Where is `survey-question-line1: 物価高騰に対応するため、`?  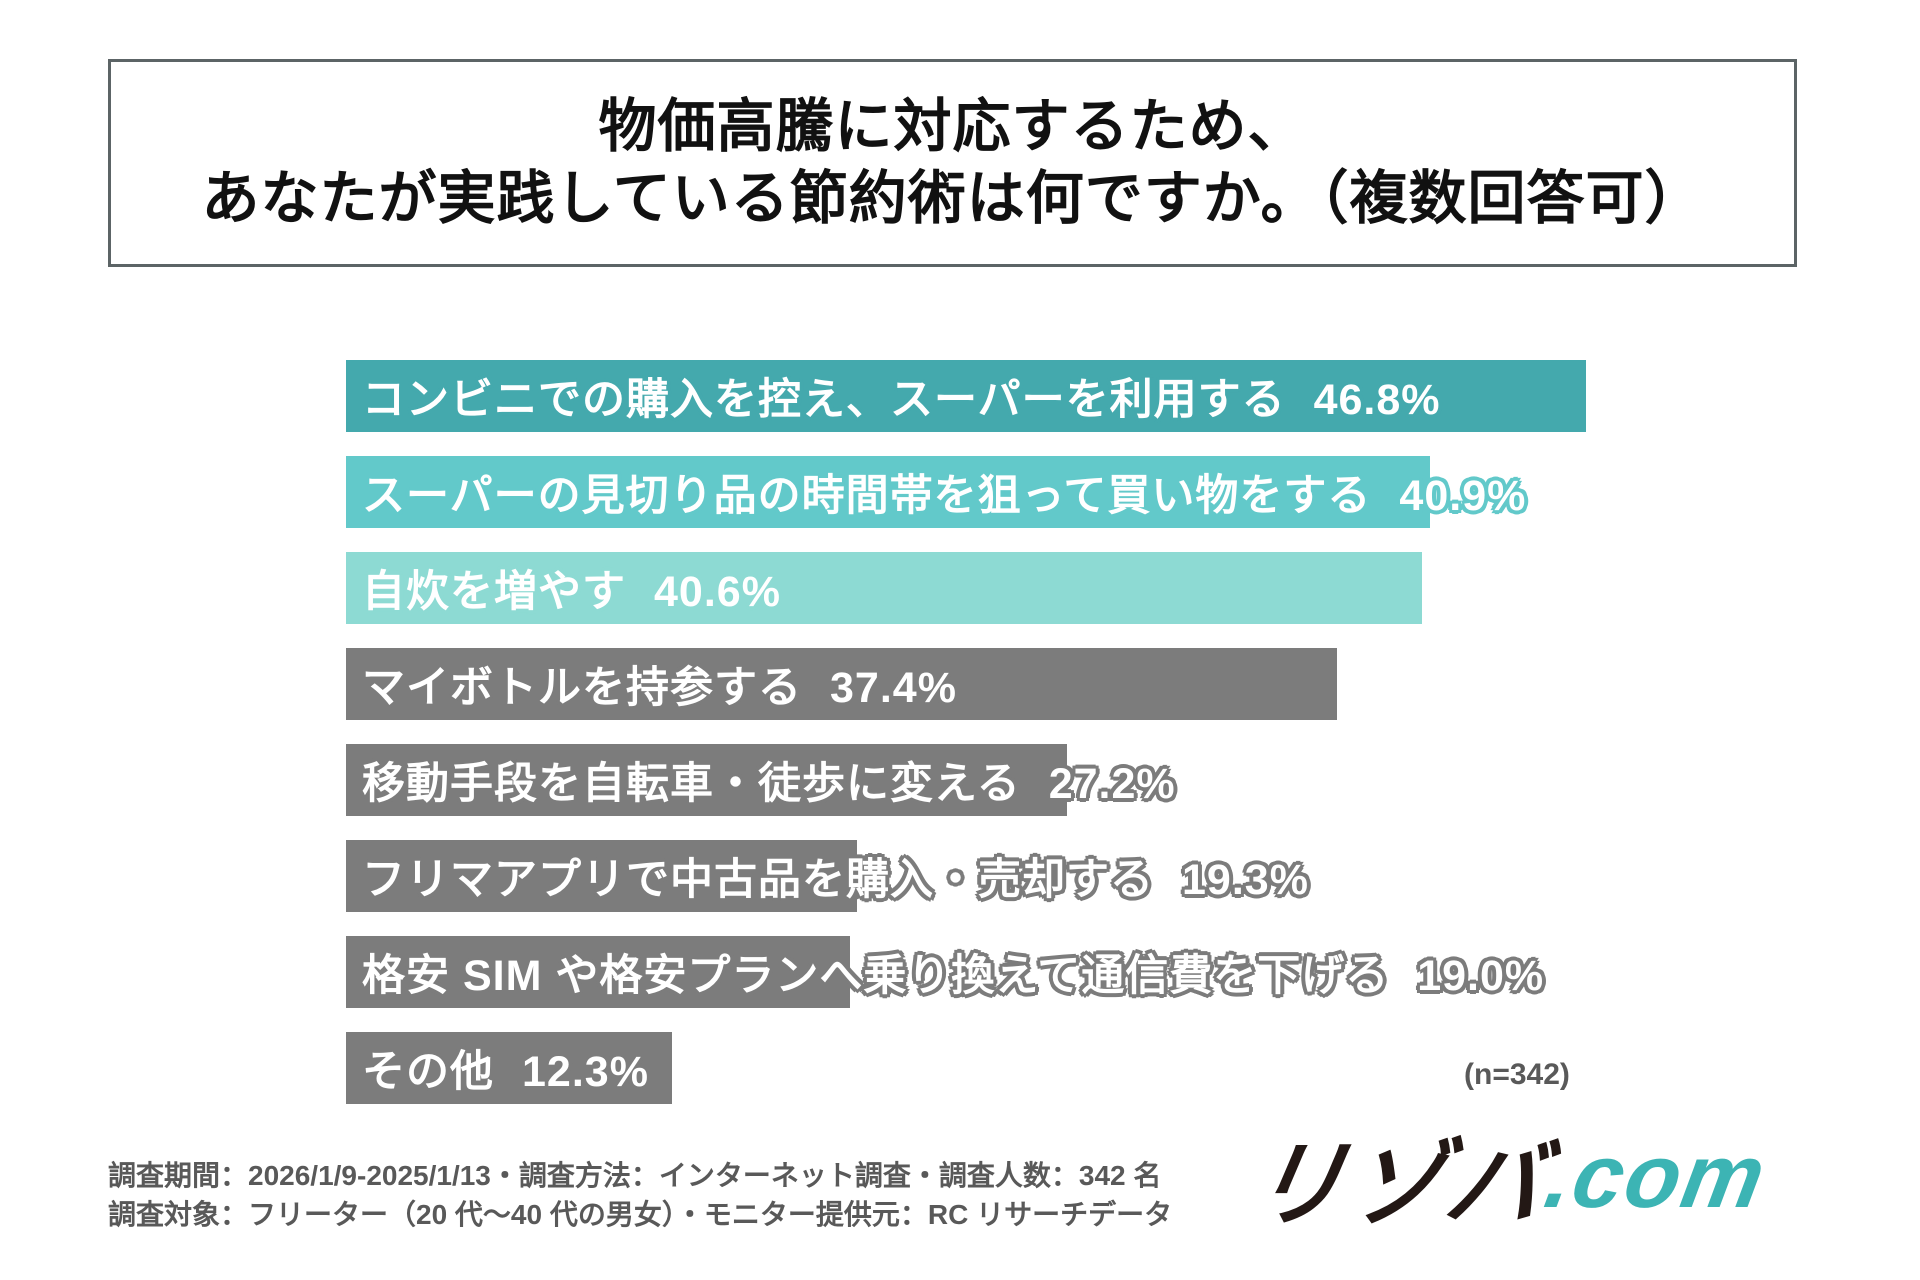
survey-question-line1: 物価高騰に対応するため、 is located at coordinates (952, 126).